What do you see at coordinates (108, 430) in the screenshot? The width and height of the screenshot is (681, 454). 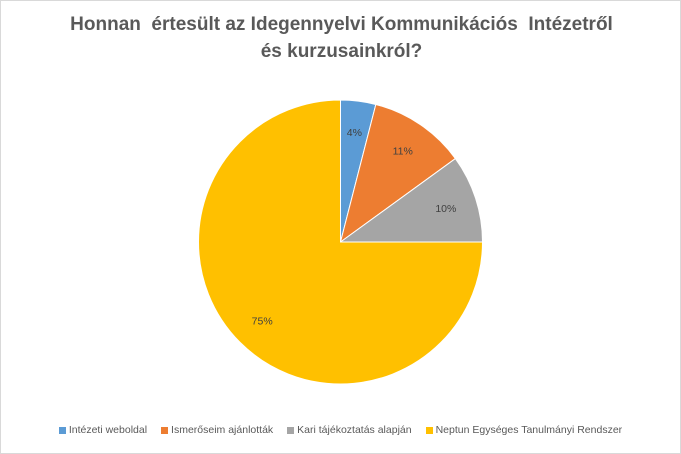 I see `legend-label: Intézeti weboldal` at bounding box center [108, 430].